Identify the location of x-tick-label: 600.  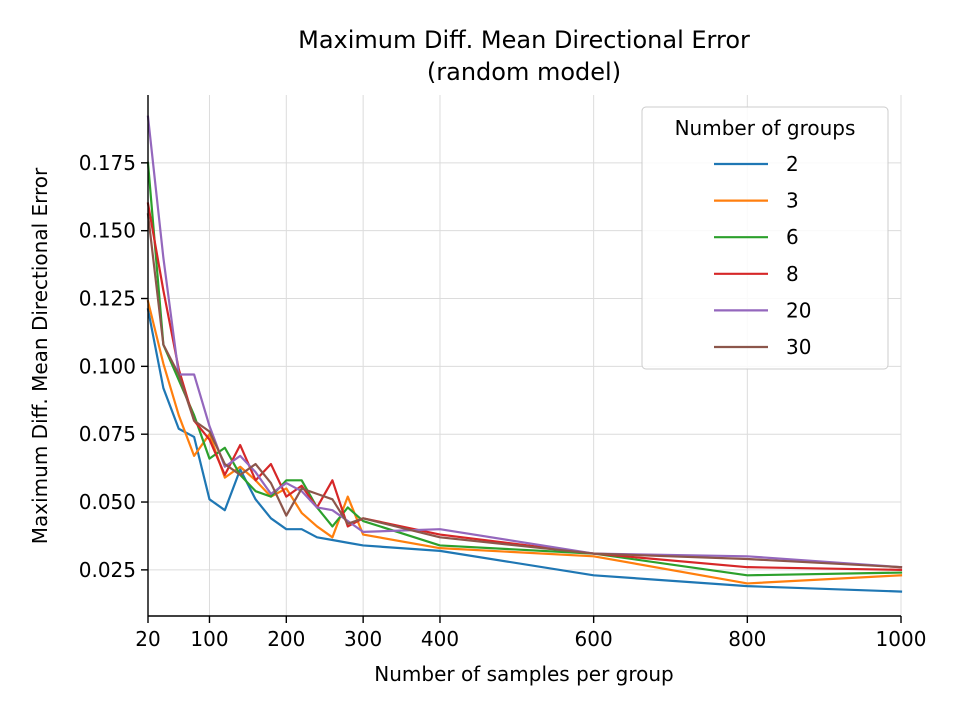
(594, 639).